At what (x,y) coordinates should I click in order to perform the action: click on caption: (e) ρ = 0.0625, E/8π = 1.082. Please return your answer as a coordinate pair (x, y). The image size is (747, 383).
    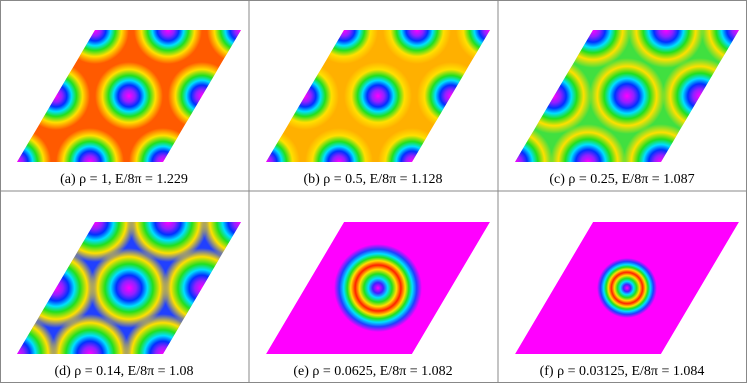
    Looking at the image, I should click on (372, 371).